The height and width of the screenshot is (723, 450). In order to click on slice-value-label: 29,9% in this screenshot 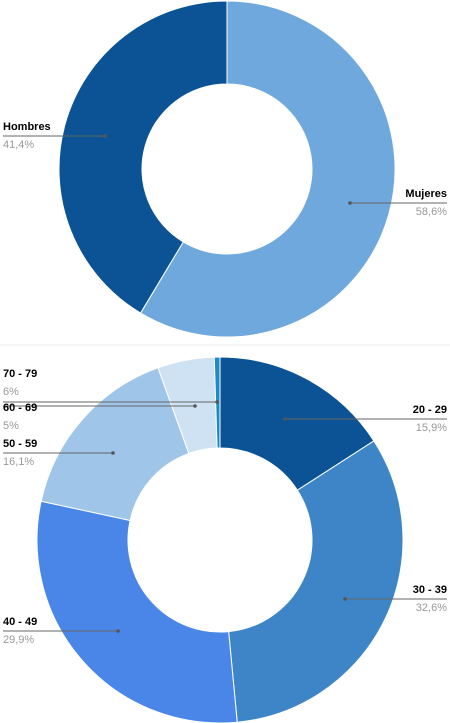, I will do `click(18, 640)`.